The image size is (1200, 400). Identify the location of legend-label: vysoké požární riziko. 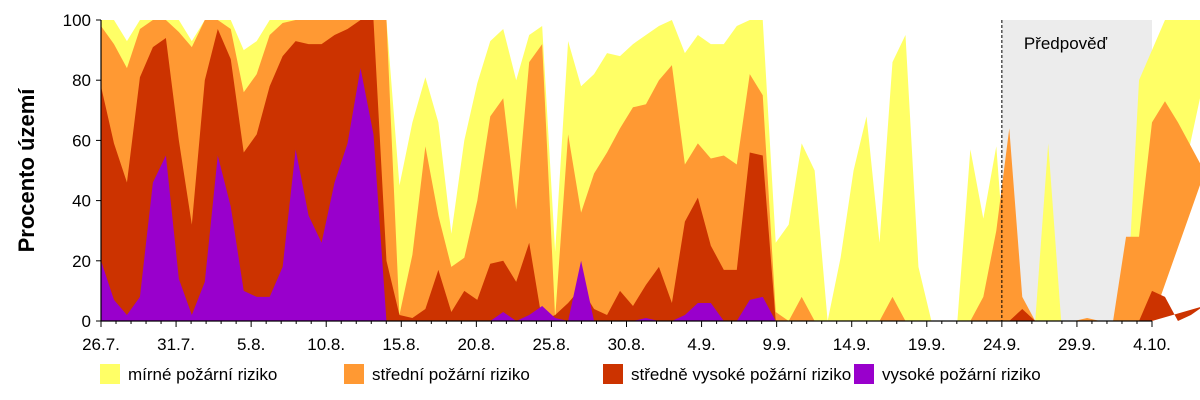
(961, 374).